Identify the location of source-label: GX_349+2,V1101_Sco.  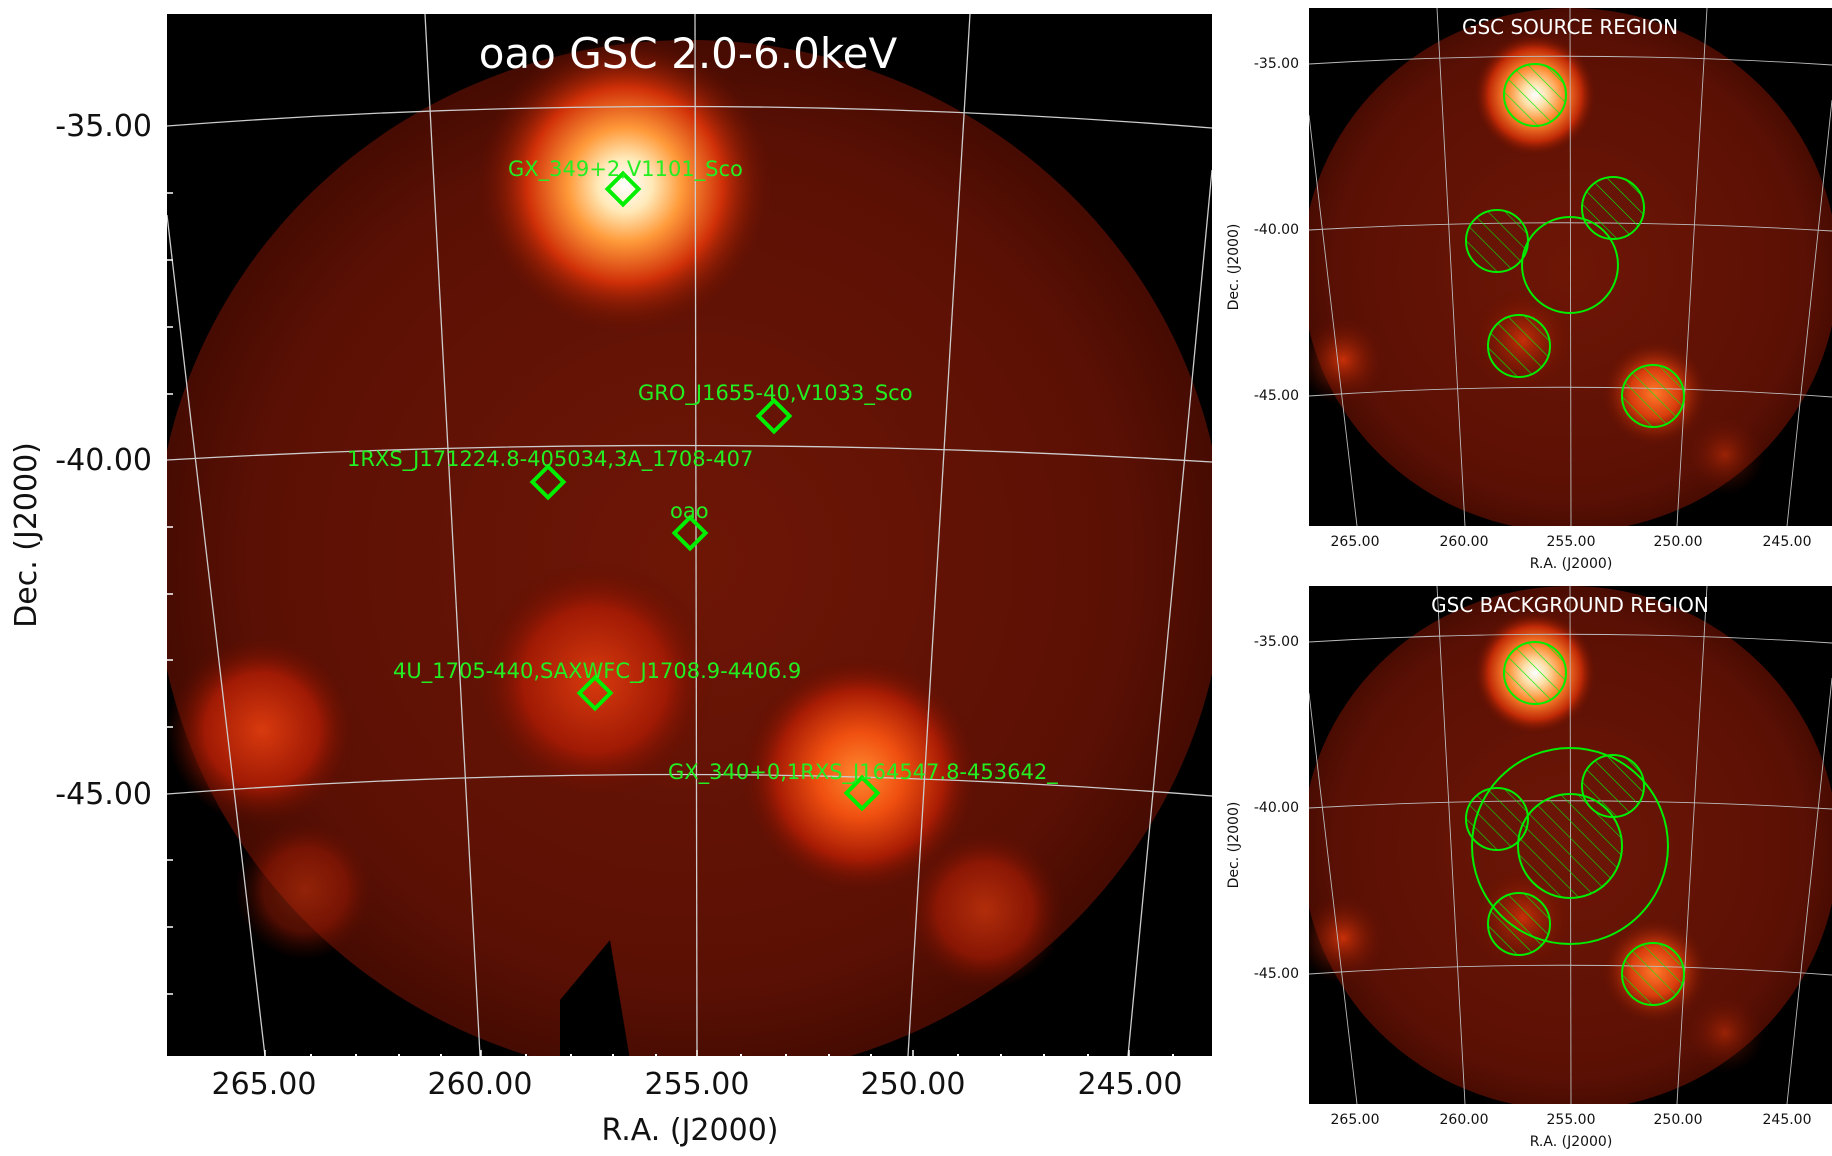
(625, 169).